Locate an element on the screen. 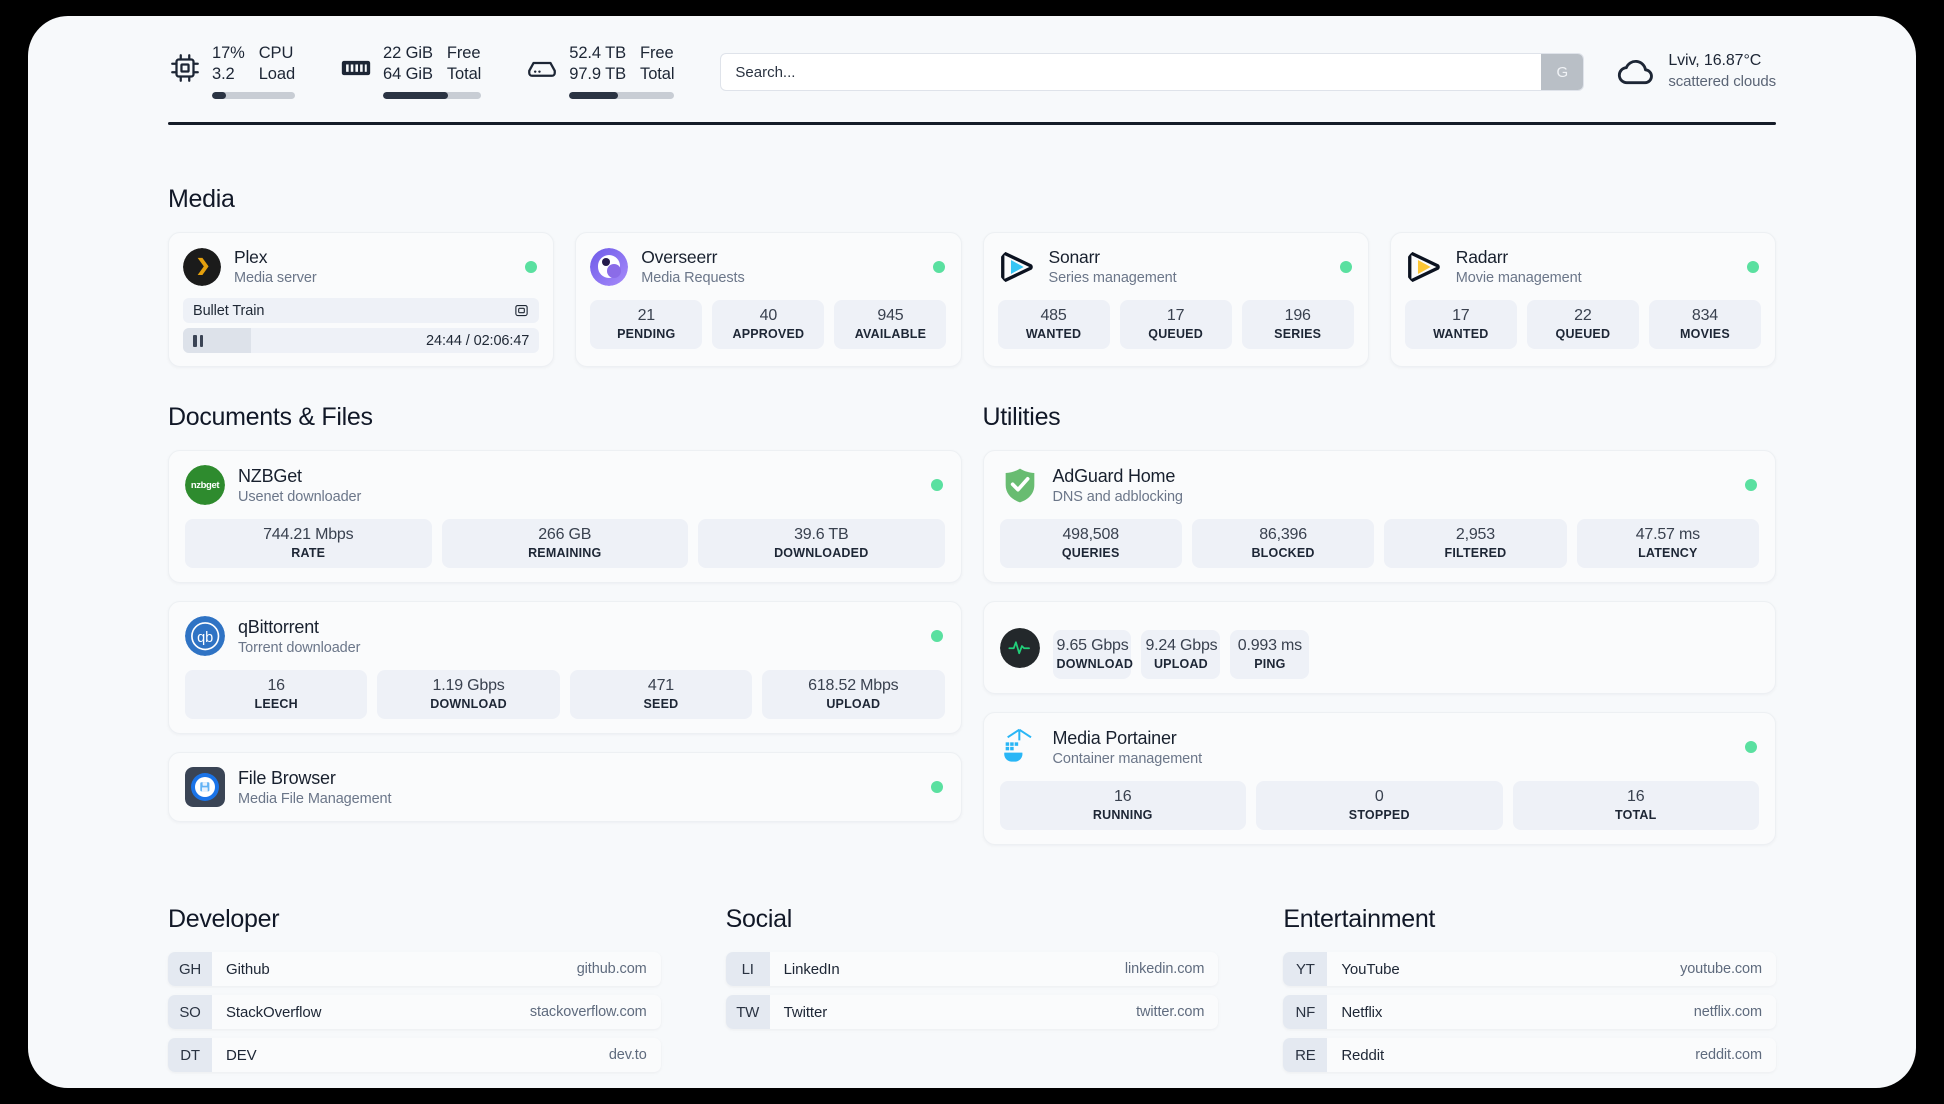  bookmark-item-stackoverflow: SO StackOverflow stackoverflow.com is located at coordinates (414, 1012).